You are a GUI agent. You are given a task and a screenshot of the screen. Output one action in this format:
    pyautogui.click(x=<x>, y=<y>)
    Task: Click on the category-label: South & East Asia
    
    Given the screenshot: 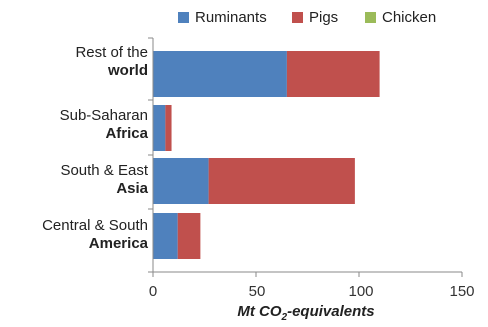 What is the action you would take?
    pyautogui.click(x=104, y=180)
    